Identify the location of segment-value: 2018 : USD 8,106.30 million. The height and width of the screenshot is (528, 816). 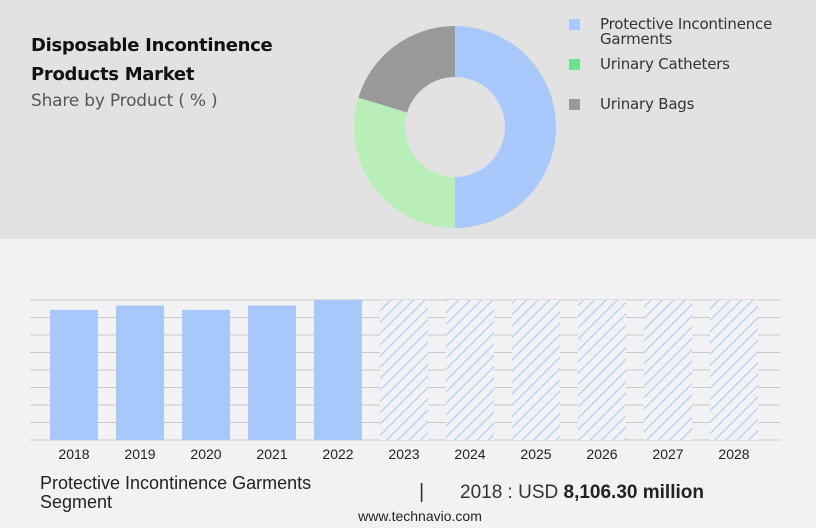
(582, 492).